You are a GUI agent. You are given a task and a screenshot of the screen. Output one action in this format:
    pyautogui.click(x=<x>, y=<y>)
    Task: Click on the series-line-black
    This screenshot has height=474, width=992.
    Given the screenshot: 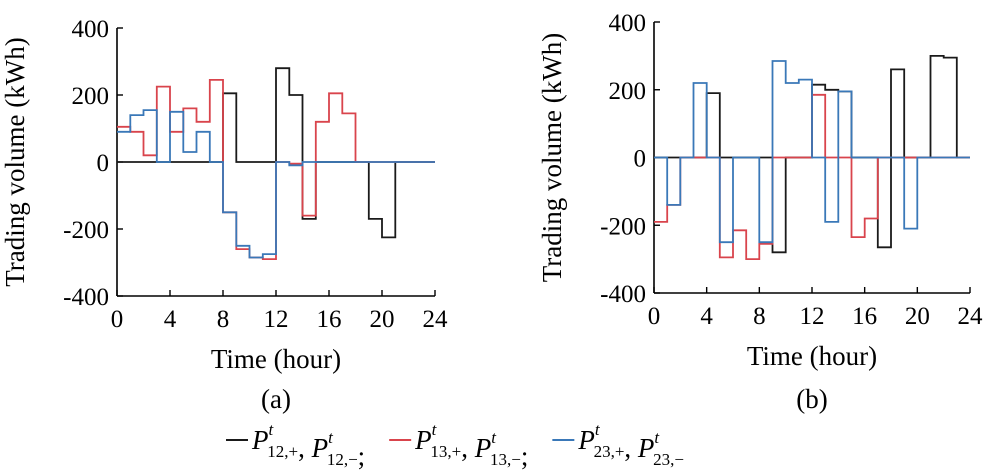 What is the action you would take?
    pyautogui.click(x=276, y=153)
    